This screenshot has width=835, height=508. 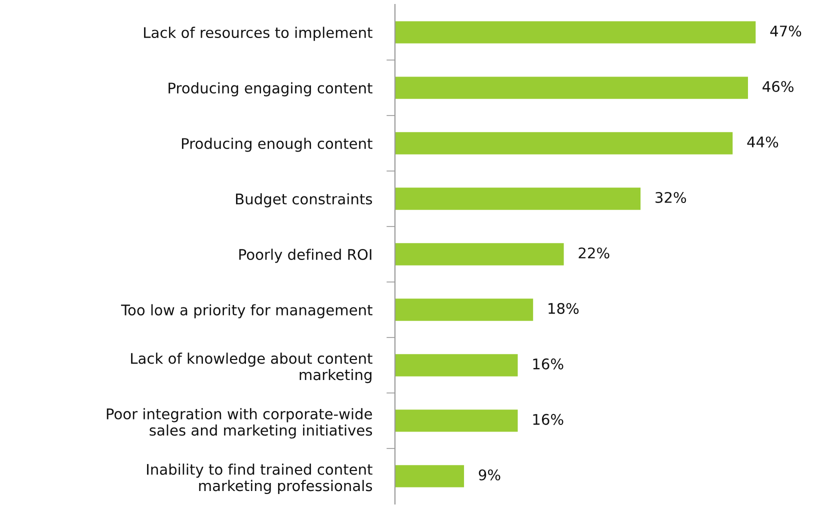 I want to click on data-label: 47%, so click(x=786, y=31).